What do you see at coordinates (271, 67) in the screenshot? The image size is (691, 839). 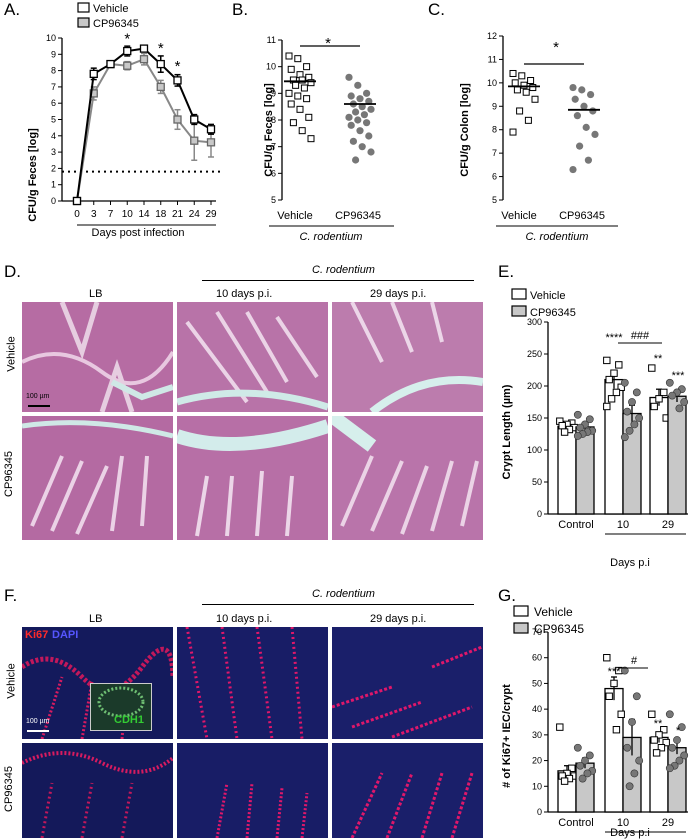 I see `panel-b-y-tick-label: 10` at bounding box center [271, 67].